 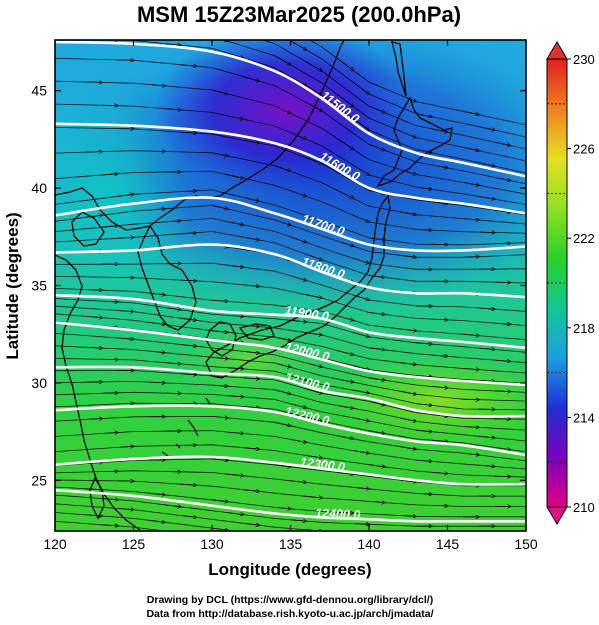 What do you see at coordinates (55, 544) in the screenshot?
I see `x-tick-label: 120` at bounding box center [55, 544].